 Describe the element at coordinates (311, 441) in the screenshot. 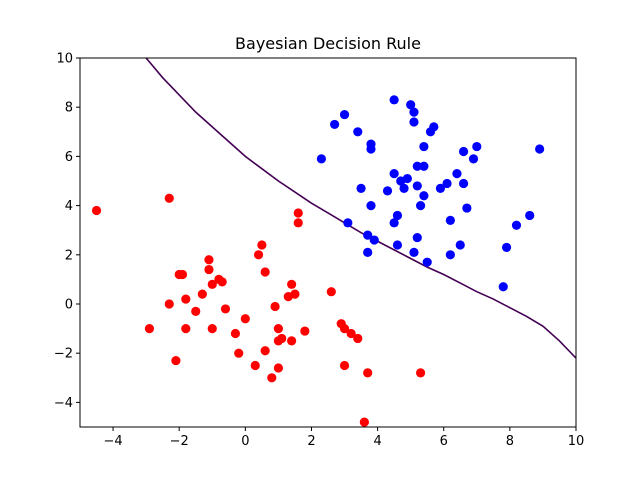

I see `x-tick-label: 2` at that location.